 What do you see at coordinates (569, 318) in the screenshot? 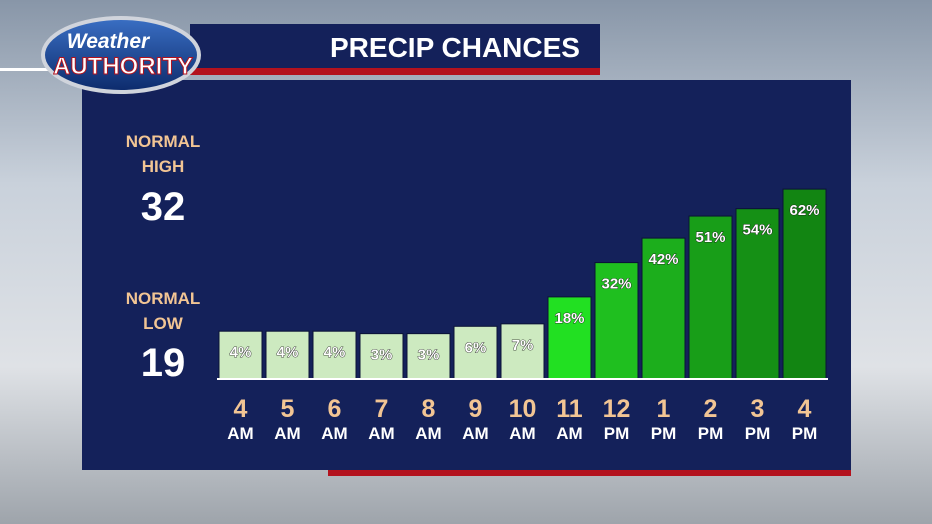
I see `value-label: 18%` at bounding box center [569, 318].